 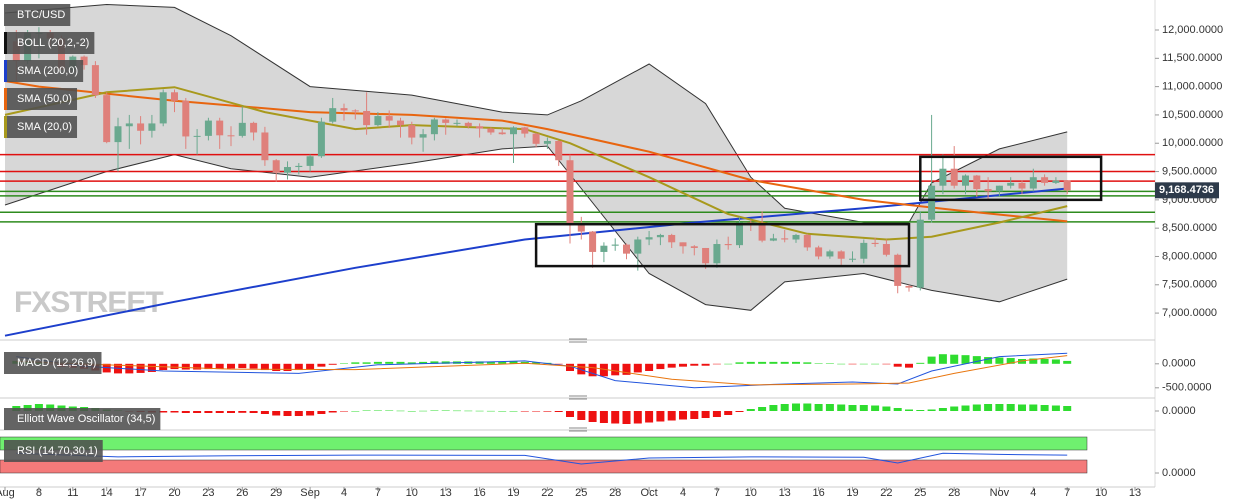 What do you see at coordinates (547, 493) in the screenshot?
I see `x-tick-label: 22` at bounding box center [547, 493].